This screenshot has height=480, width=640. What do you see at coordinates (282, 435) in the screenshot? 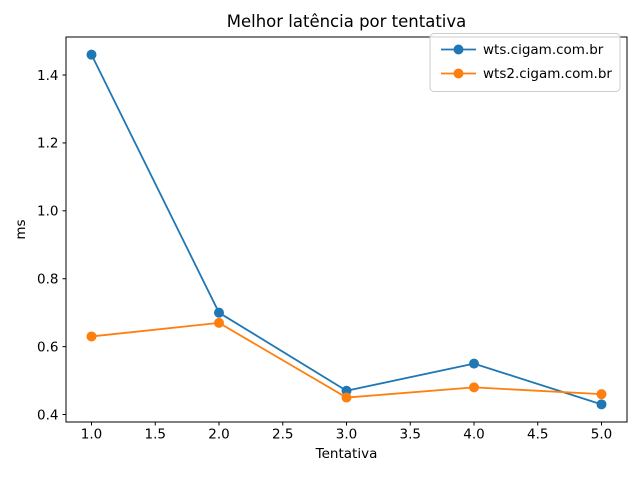
I see `x-tick-label: 2.5` at bounding box center [282, 435].